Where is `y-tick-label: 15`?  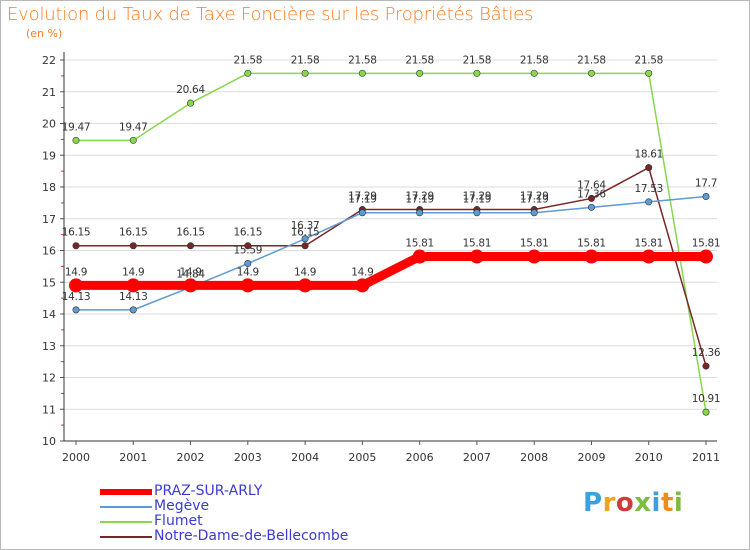
y-tick-label: 15 is located at coordinates (49, 282).